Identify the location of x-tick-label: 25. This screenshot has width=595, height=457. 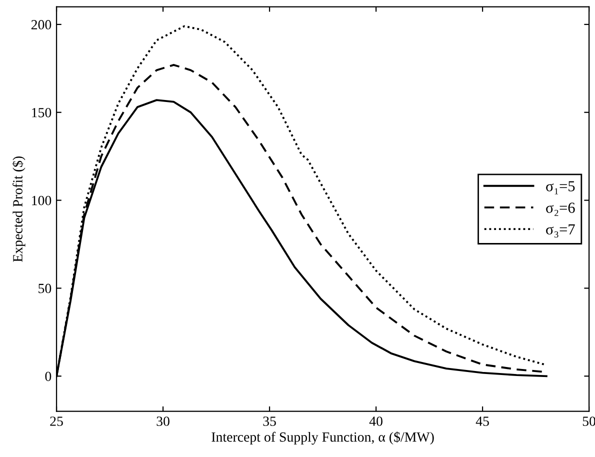
(56, 421).